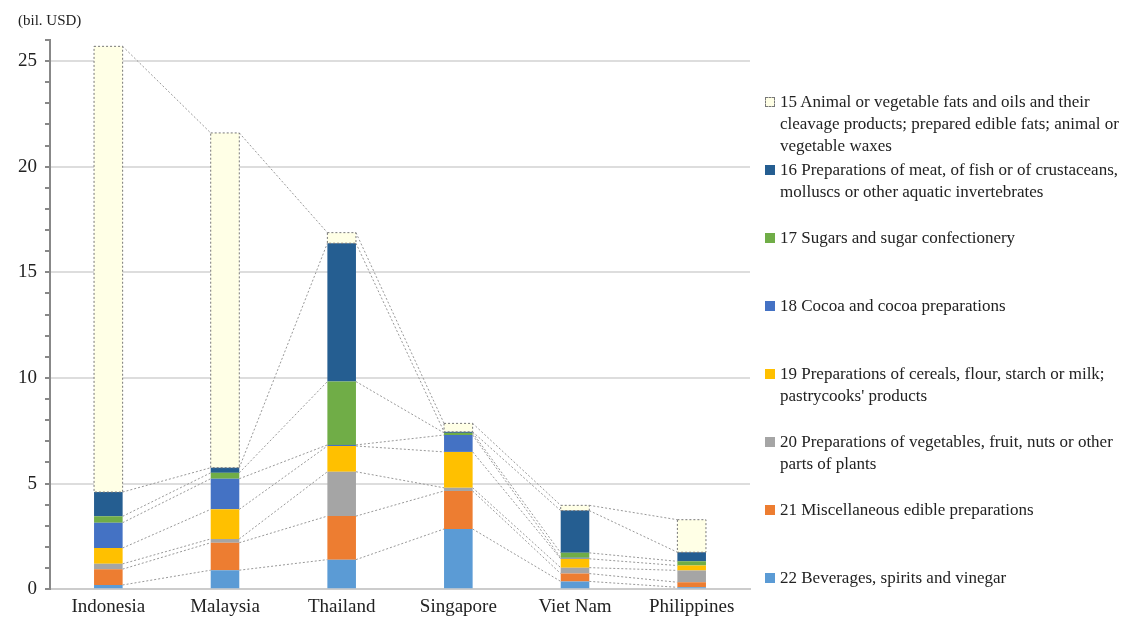  I want to click on legend-label: 19 Preparations of cereals, flour, starch or milk; pastrycooks' products, so click(943, 385).